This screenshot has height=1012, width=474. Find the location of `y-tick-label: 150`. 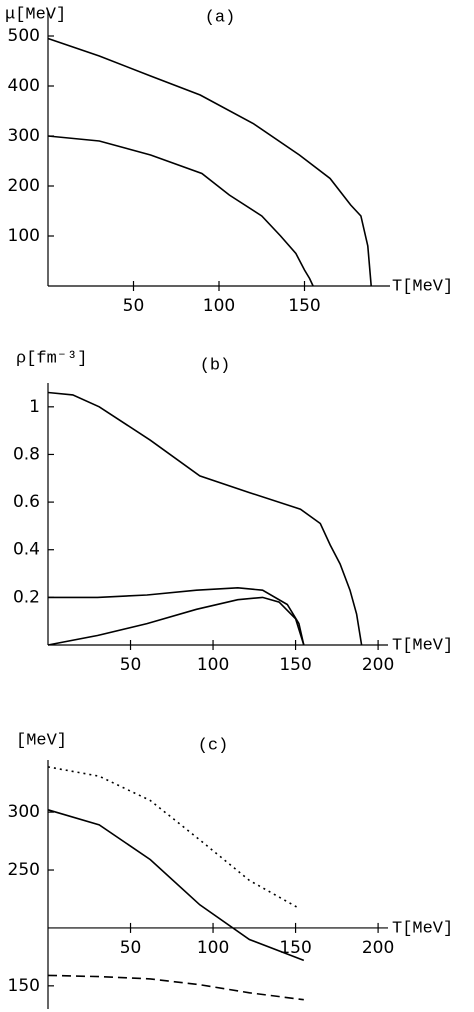

y-tick-label: 150 is located at coordinates (24, 986).